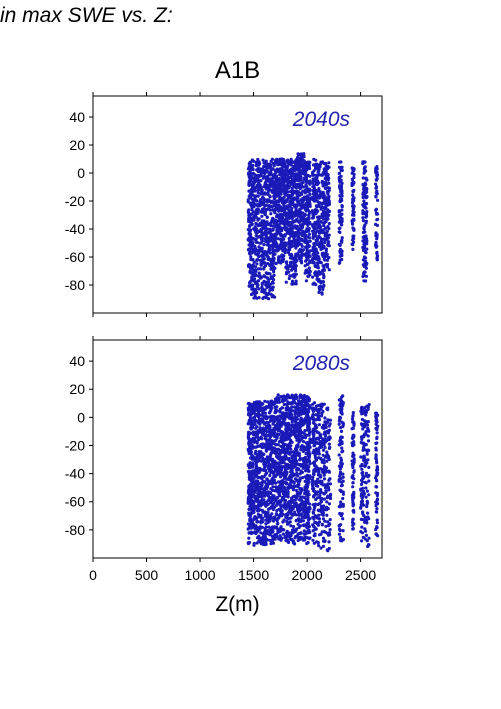  Describe the element at coordinates (75, 502) in the screenshot. I see `y-tick-label: -60` at that location.